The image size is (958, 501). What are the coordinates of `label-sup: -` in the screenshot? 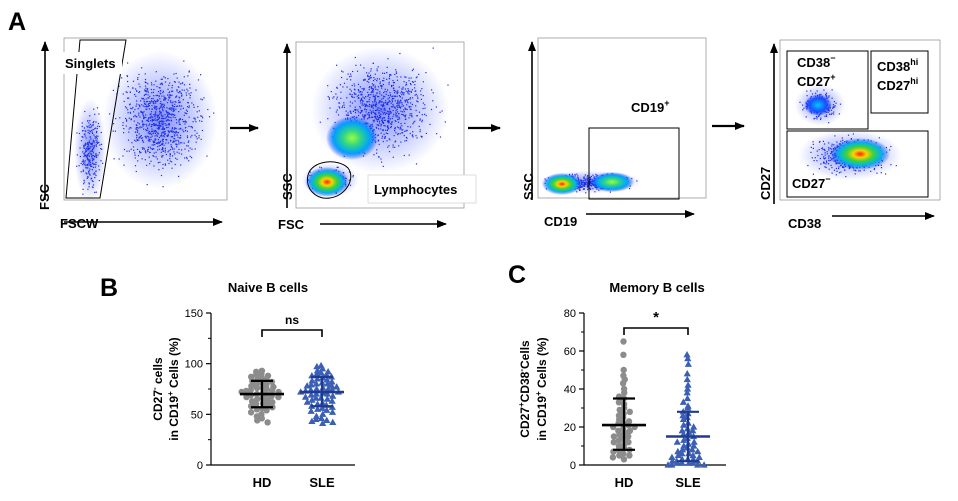 It's located at (154, 388).